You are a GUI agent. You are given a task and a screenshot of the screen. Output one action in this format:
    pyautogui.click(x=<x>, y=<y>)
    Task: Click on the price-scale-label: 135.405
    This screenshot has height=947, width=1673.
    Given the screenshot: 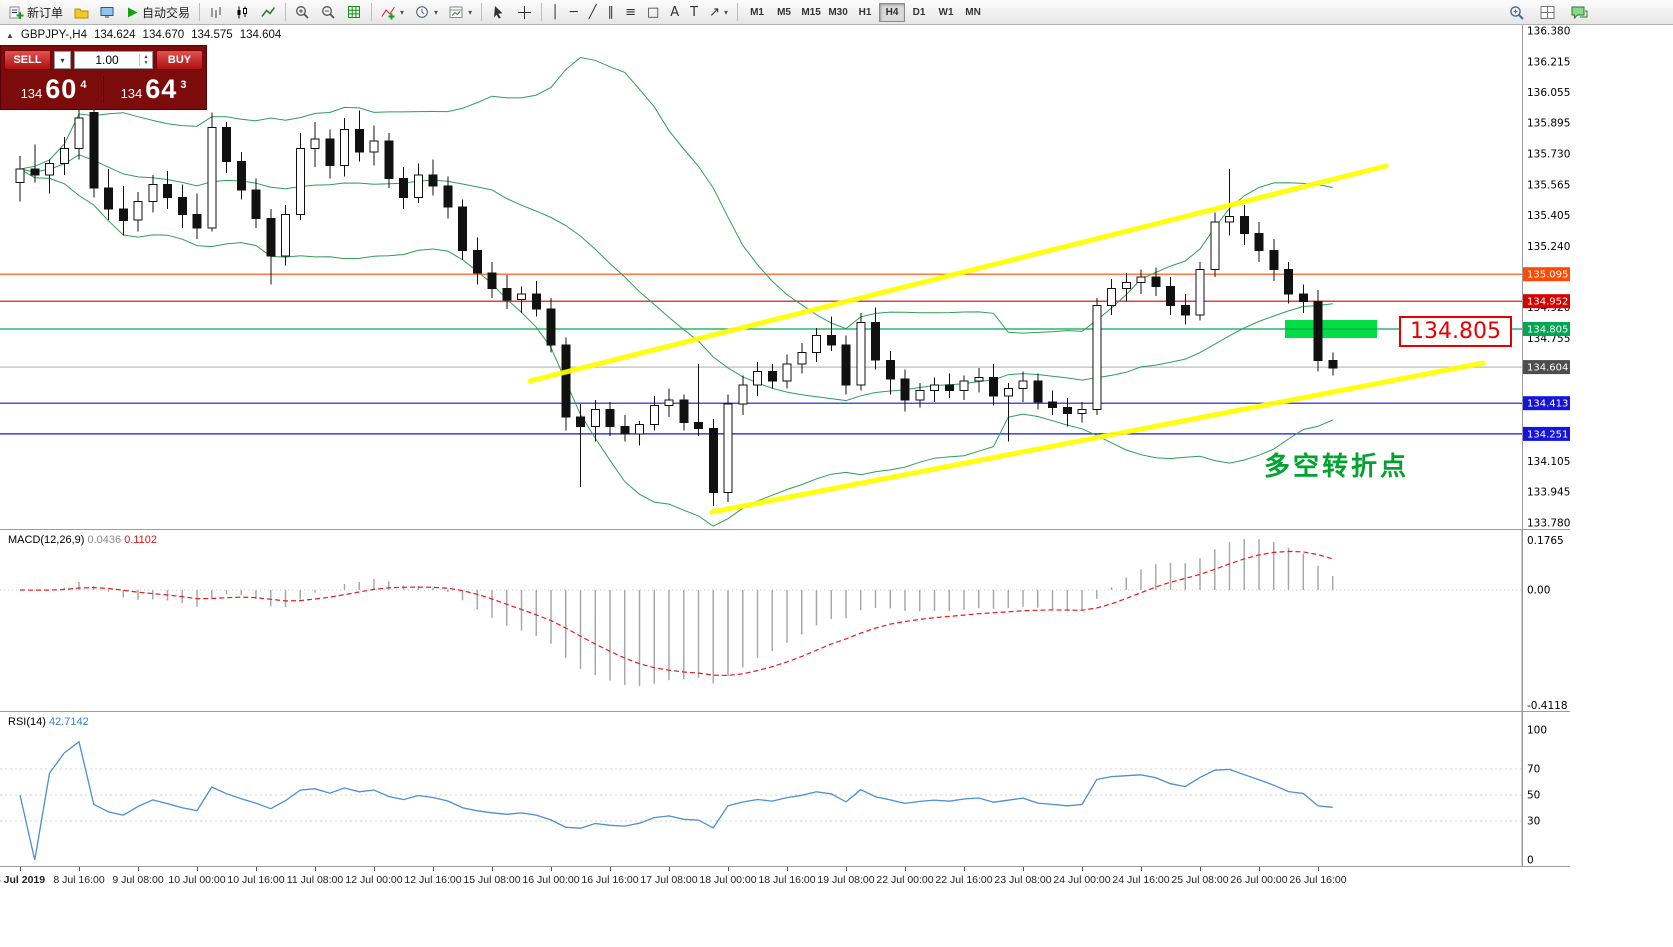 What is the action you would take?
    pyautogui.click(x=1548, y=216)
    